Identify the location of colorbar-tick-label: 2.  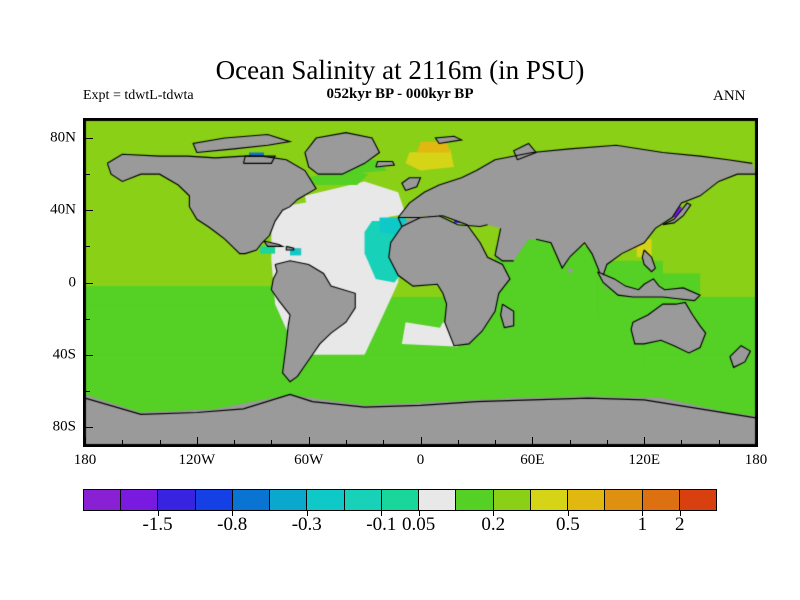
(679, 524).